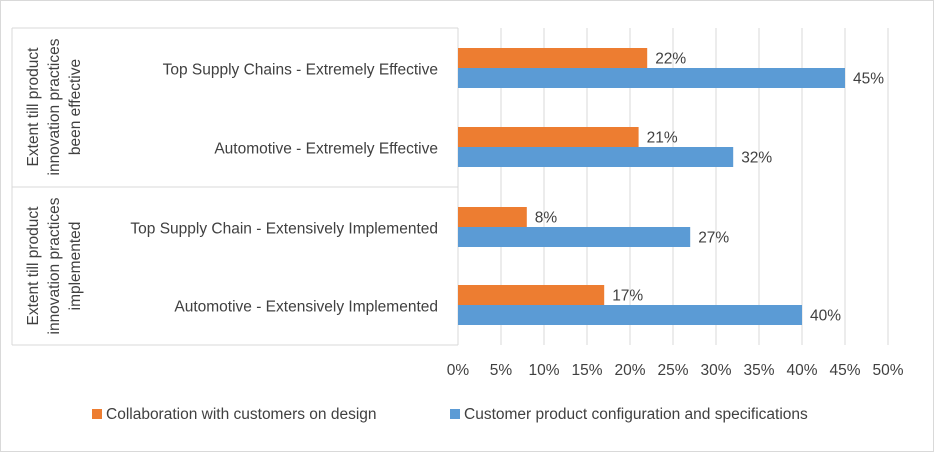  I want to click on x-tick-labels: 0% 5% 10% 15% 20% 25% 30% 35% 40% 45% 50%, so click(675, 370).